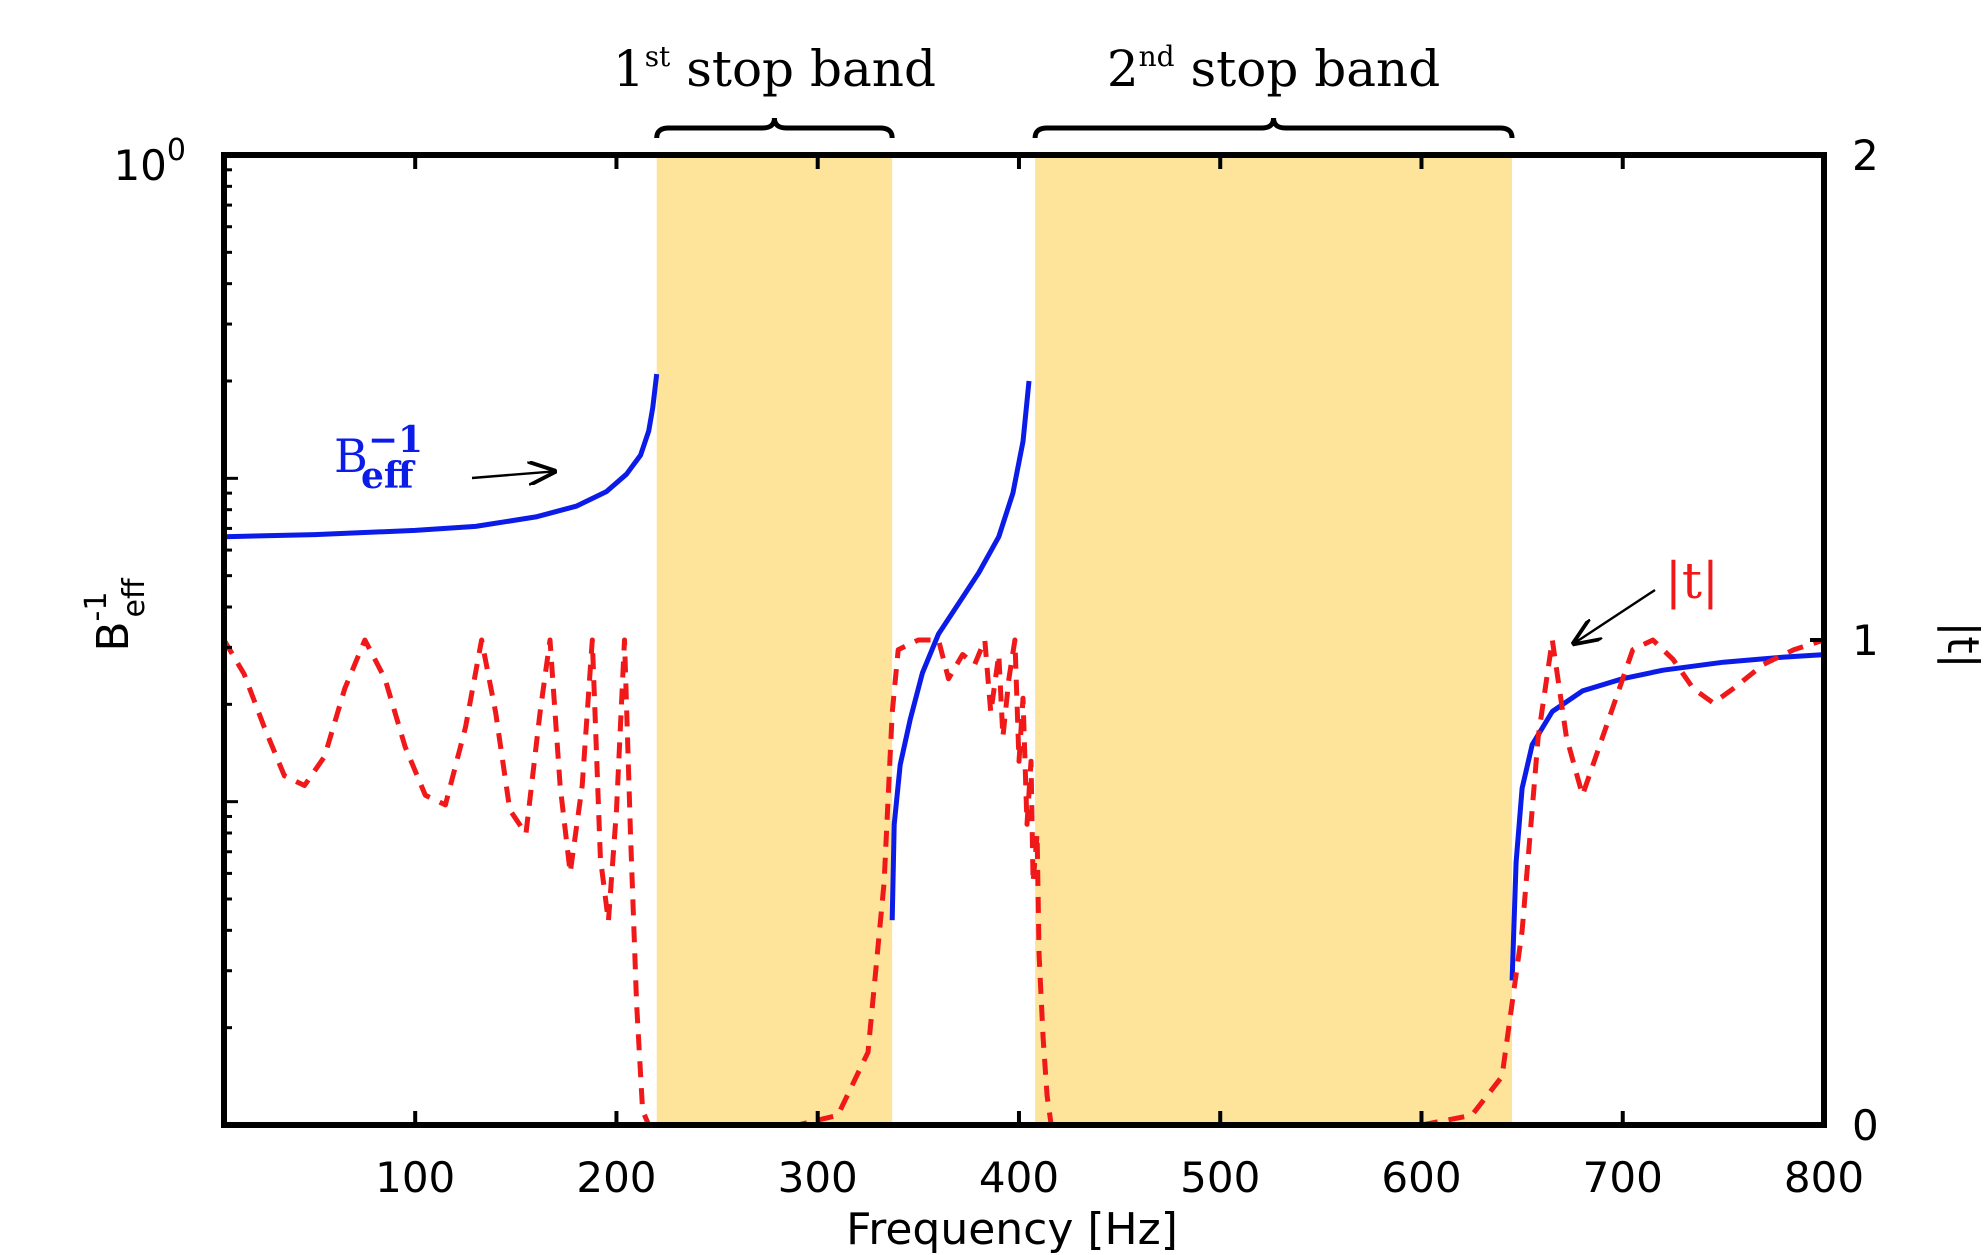 The width and height of the screenshot is (1986, 1255). What do you see at coordinates (1865, 1125) in the screenshot?
I see `y-right-tick-label: 0` at bounding box center [1865, 1125].